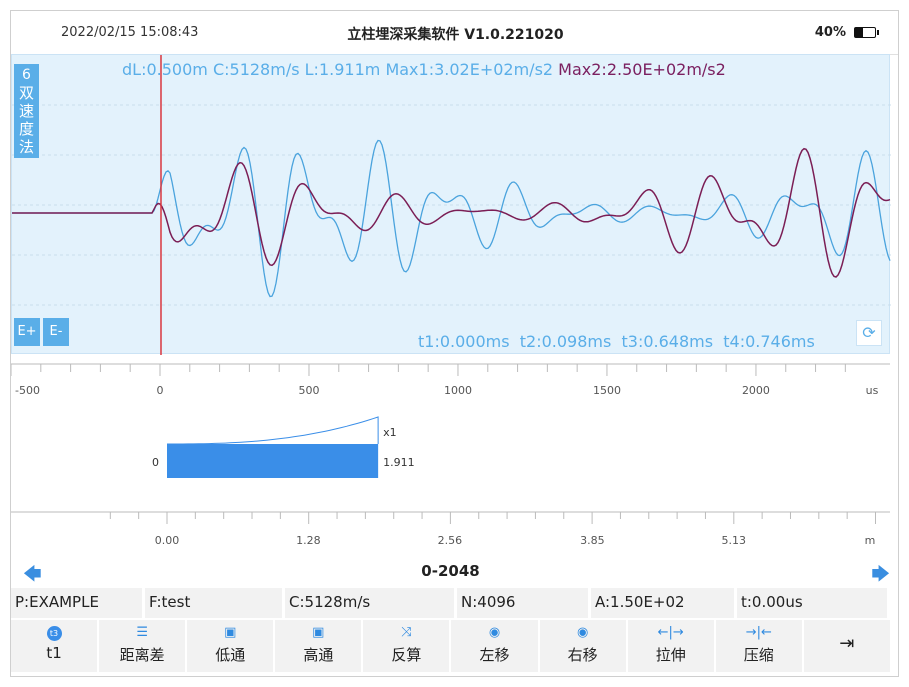 This screenshot has height=687, width=909. Describe the element at coordinates (872, 390) in the screenshot. I see `axis-unit: us` at that location.